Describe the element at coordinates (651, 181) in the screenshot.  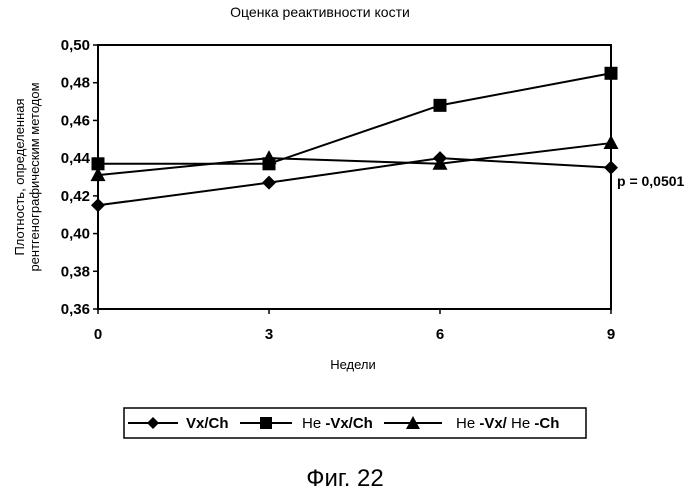
I see `p-value-annotation: p = 0,0501` at that location.